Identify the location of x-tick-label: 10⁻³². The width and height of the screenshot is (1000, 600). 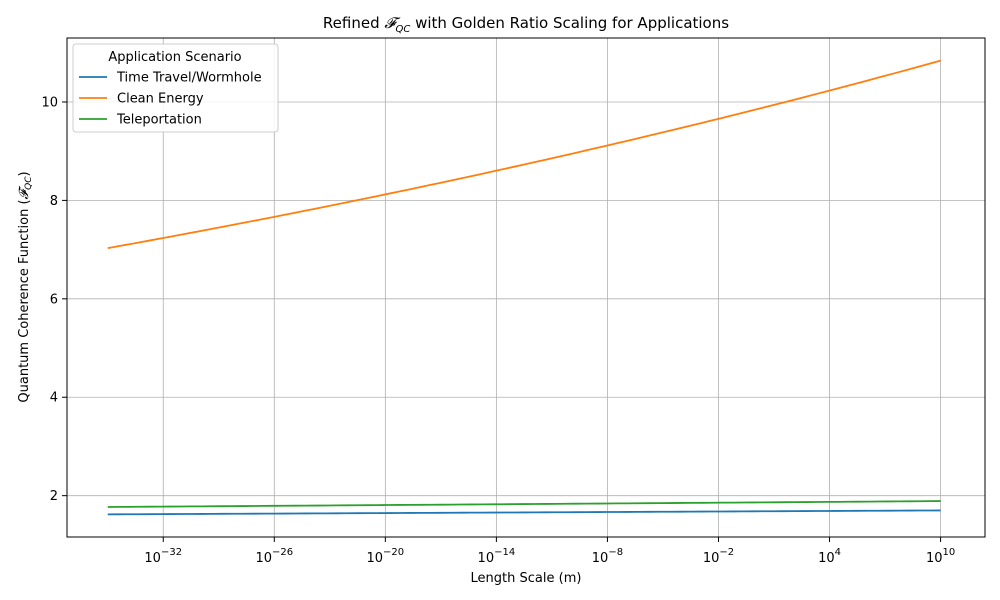
(163, 556).